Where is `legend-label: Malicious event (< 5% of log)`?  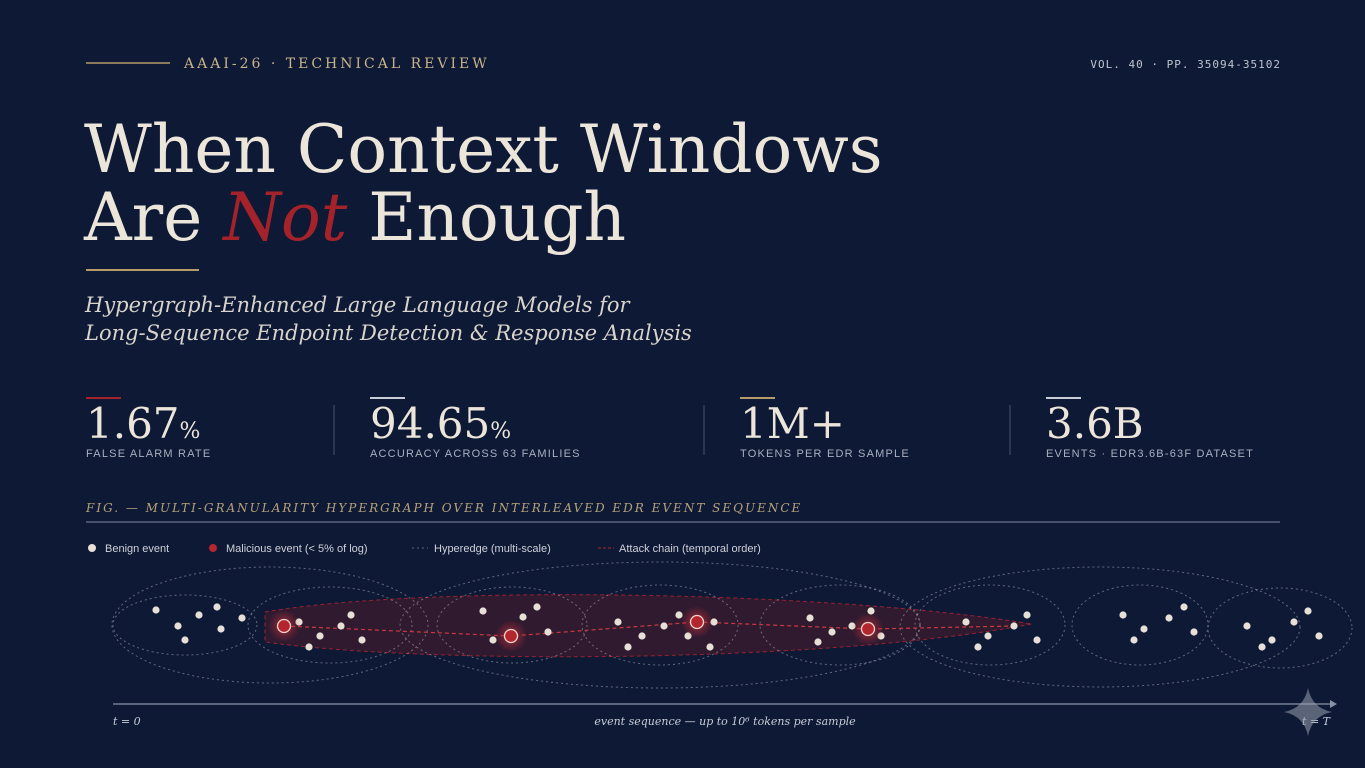
legend-label: Malicious event (< 5% of log) is located at coordinates (297, 549).